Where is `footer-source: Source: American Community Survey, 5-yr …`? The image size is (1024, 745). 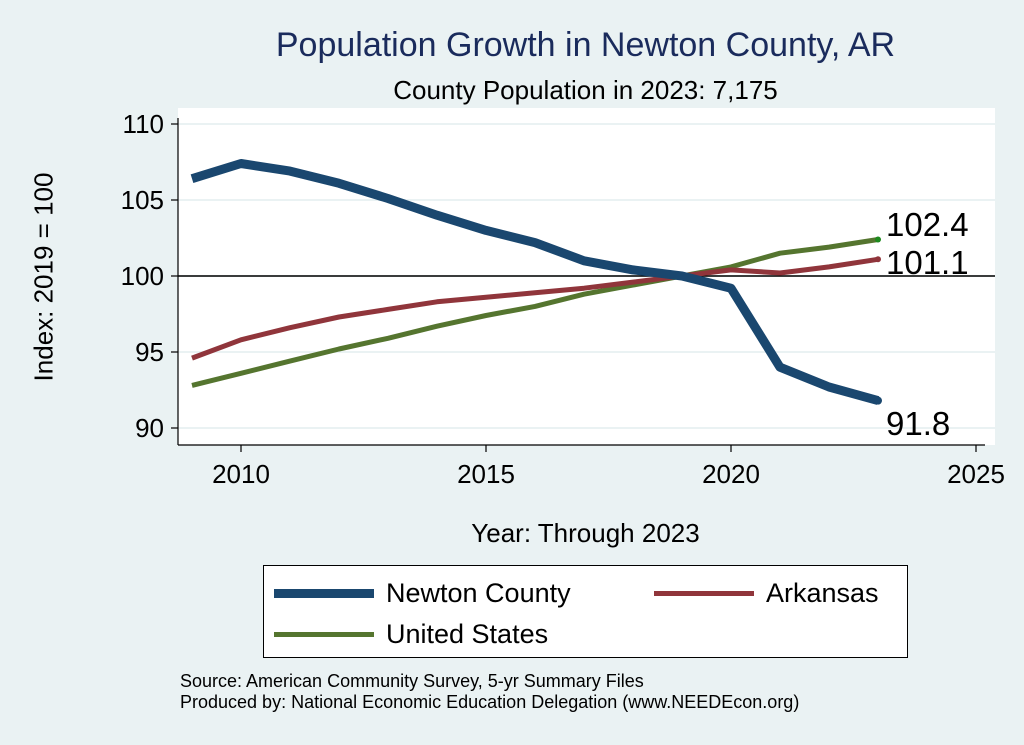
footer-source: Source: American Community Survey, 5-yr … is located at coordinates (412, 681).